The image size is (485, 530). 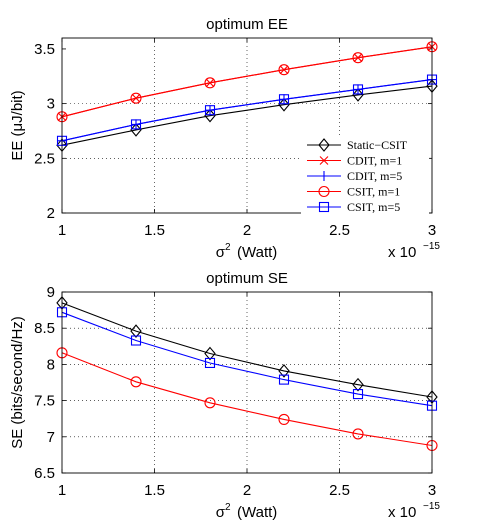 I want to click on y-tick-label: 6.5, so click(x=44, y=473).